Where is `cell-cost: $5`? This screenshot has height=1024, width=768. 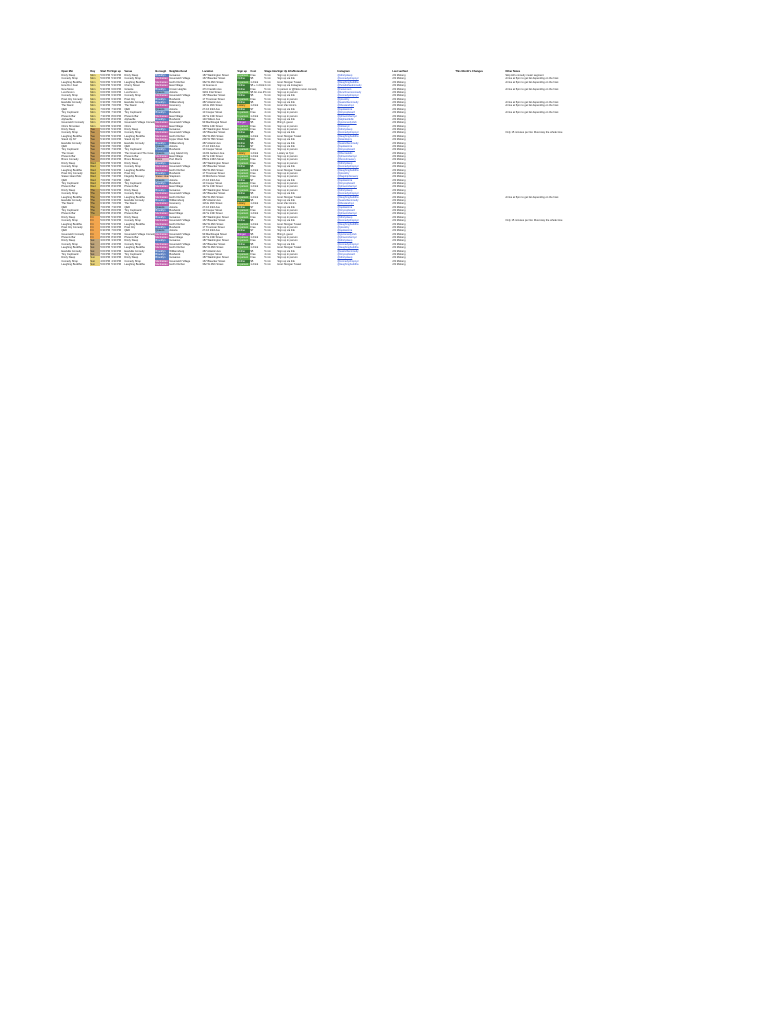 cell-cost: $5 is located at coordinates (252, 244).